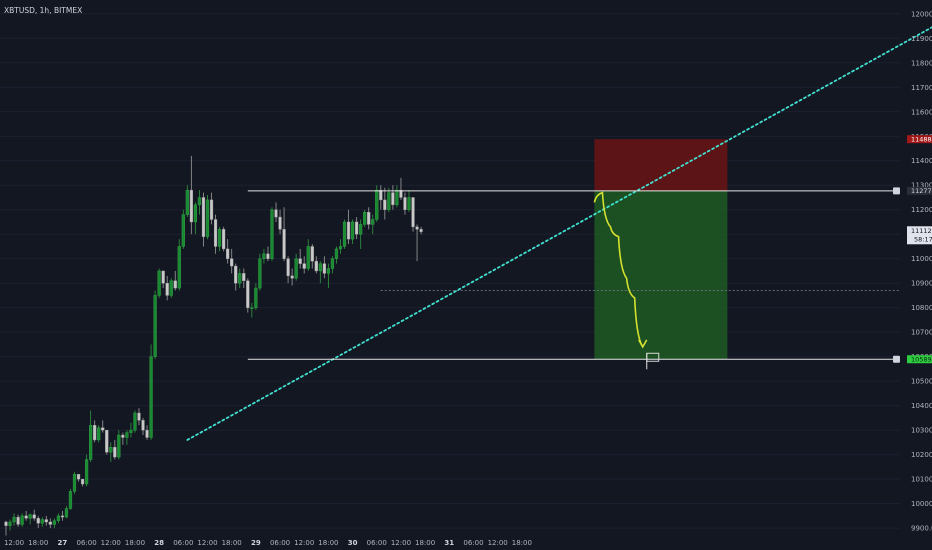  Describe the element at coordinates (921, 186) in the screenshot. I see `y-tick-label: 11300.0` at that location.